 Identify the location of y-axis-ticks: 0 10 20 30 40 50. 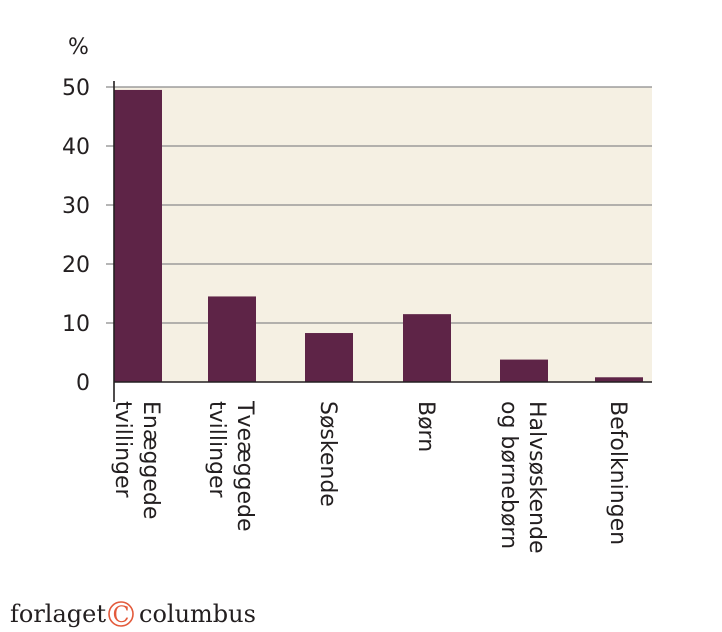
(76, 236).